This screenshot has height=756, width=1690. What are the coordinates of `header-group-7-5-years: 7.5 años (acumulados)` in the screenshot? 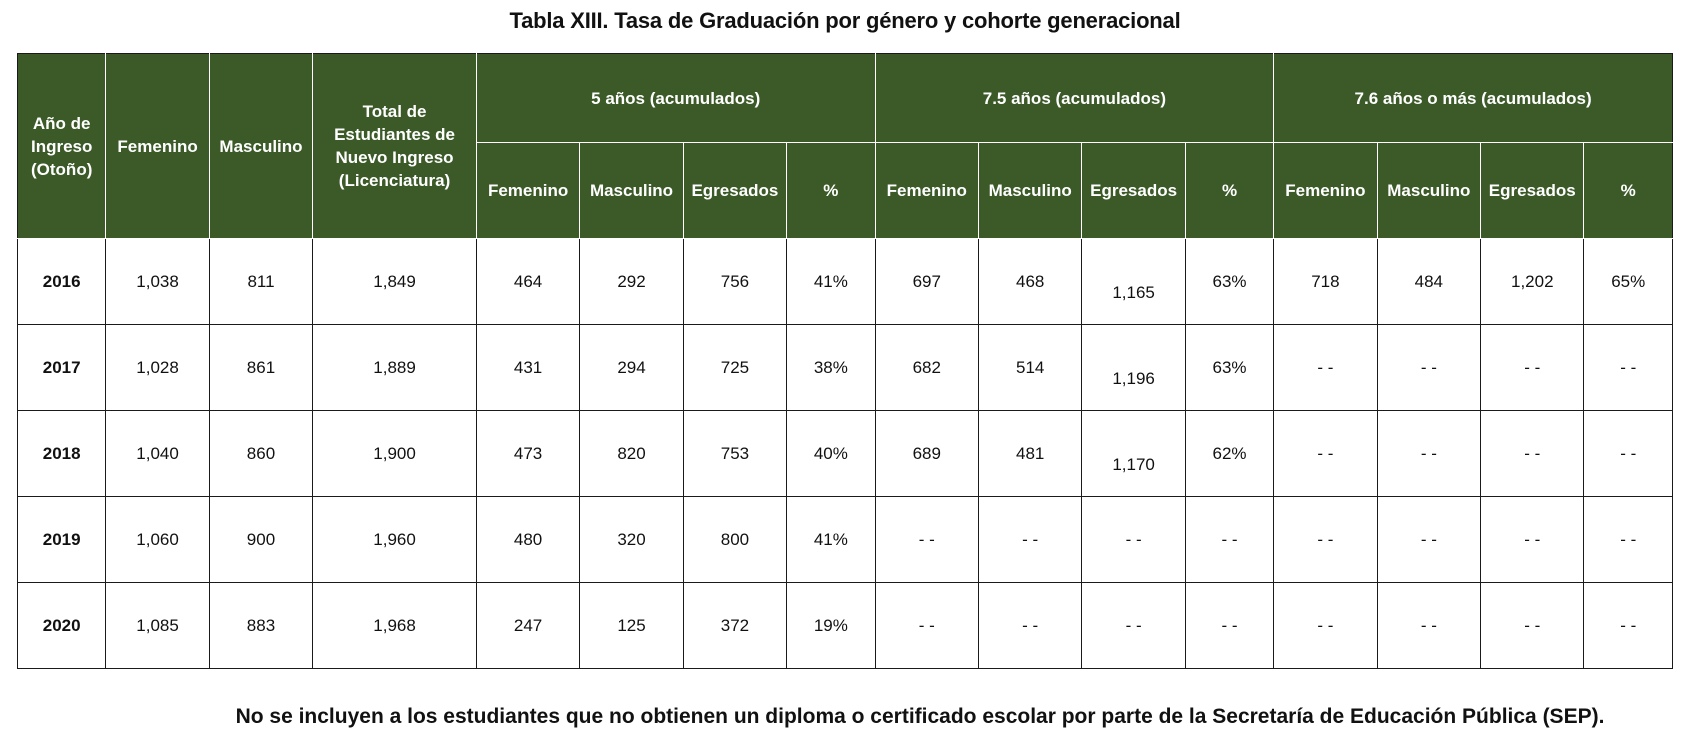 It's located at (1074, 98).